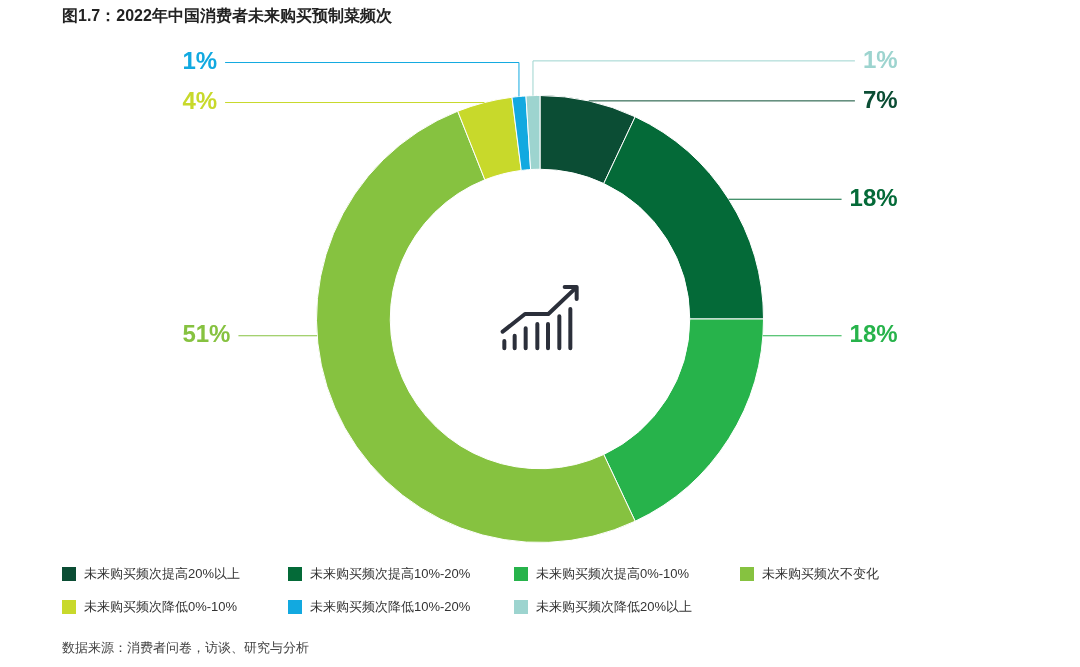  What do you see at coordinates (227, 16) in the screenshot?
I see `chart-title: 图1.7：2022年中国消费者未来购买预制菜频次` at bounding box center [227, 16].